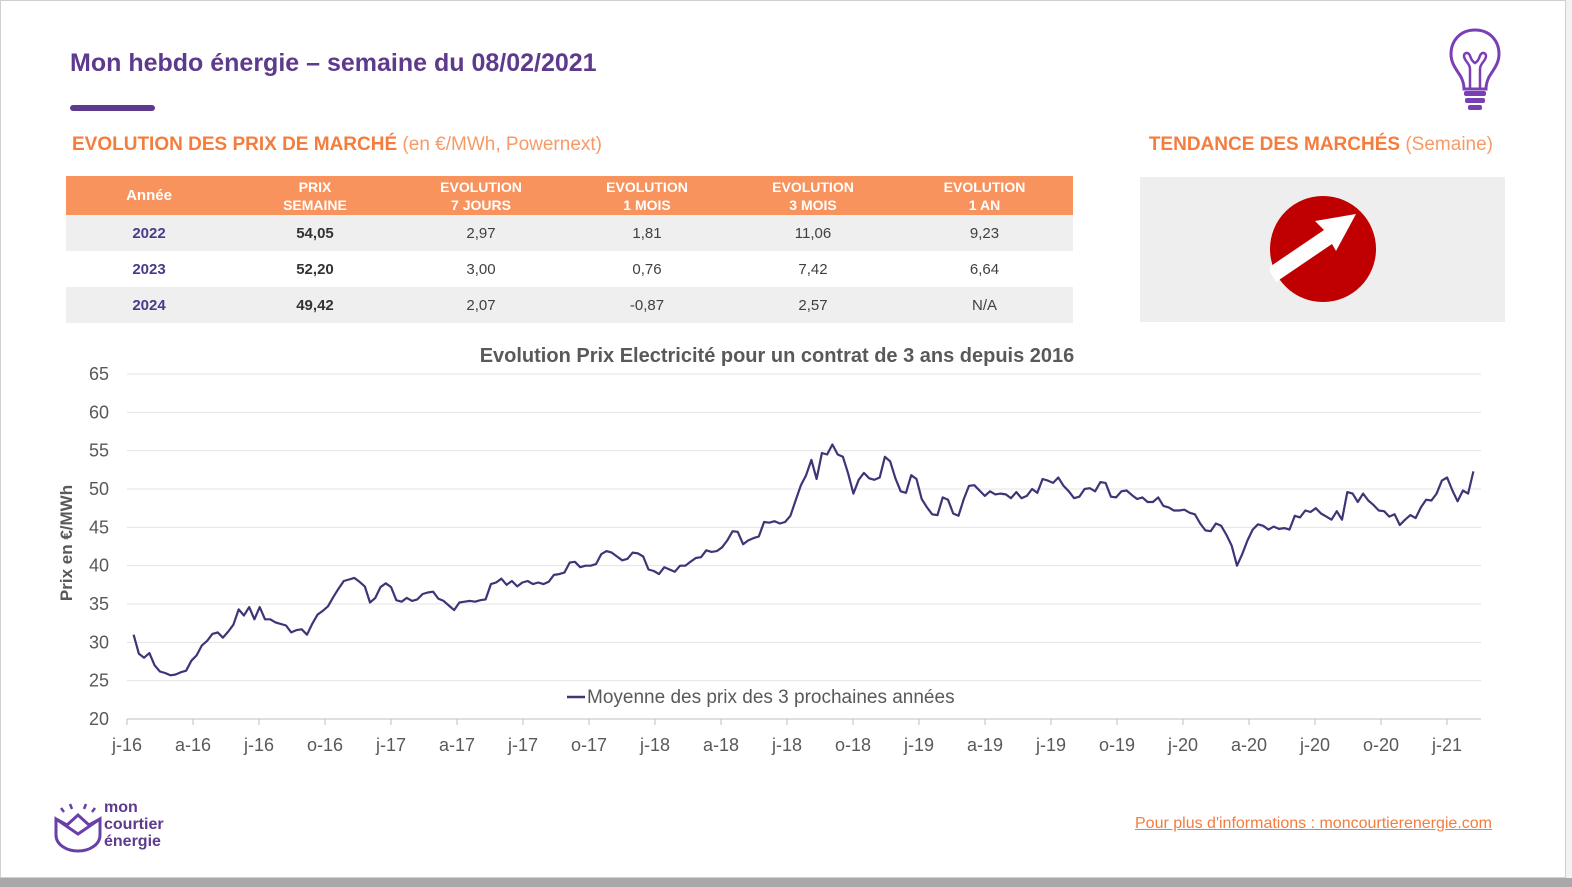  I want to click on trend-heading-bold: TENDANCE DES MARCHÉS, so click(1274, 144).